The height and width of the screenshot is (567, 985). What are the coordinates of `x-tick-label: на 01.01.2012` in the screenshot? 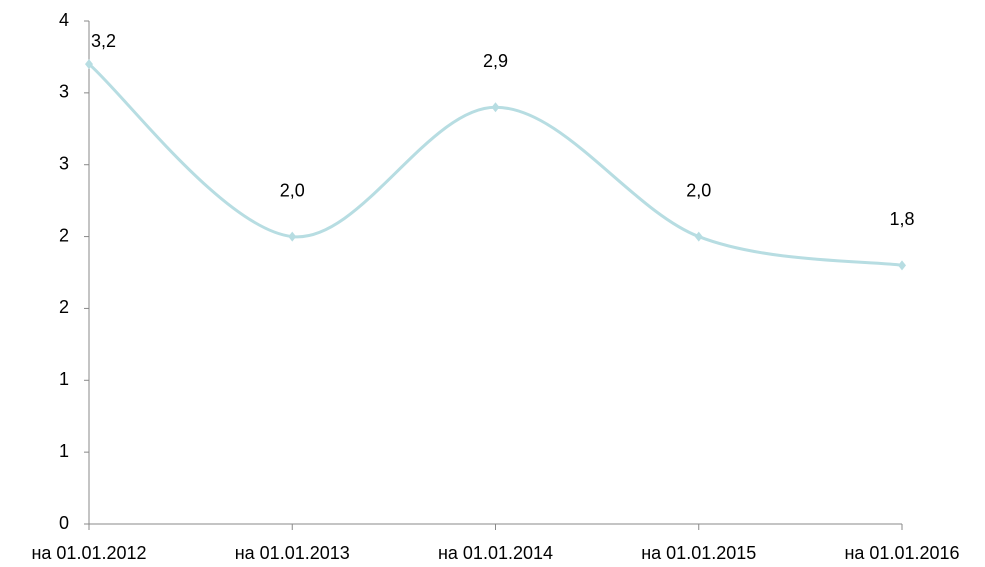 It's located at (88, 553).